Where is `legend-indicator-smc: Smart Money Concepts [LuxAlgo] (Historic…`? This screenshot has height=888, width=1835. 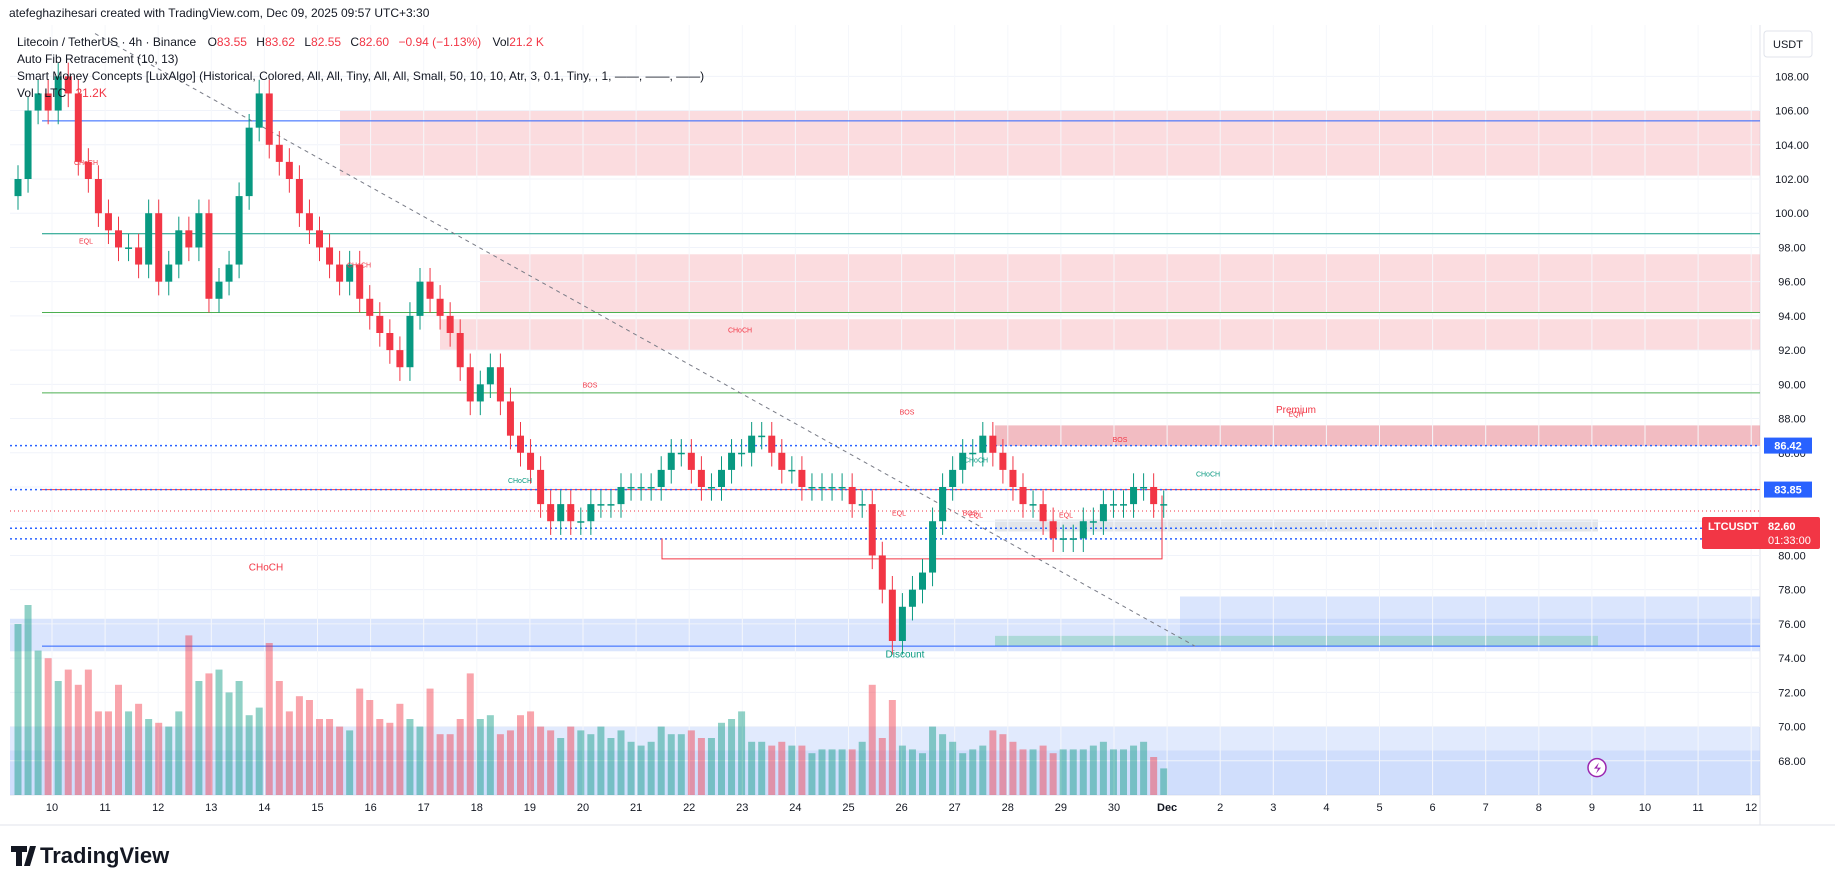 legend-indicator-smc: Smart Money Concepts [LuxAlgo] (Historic… is located at coordinates (360, 76).